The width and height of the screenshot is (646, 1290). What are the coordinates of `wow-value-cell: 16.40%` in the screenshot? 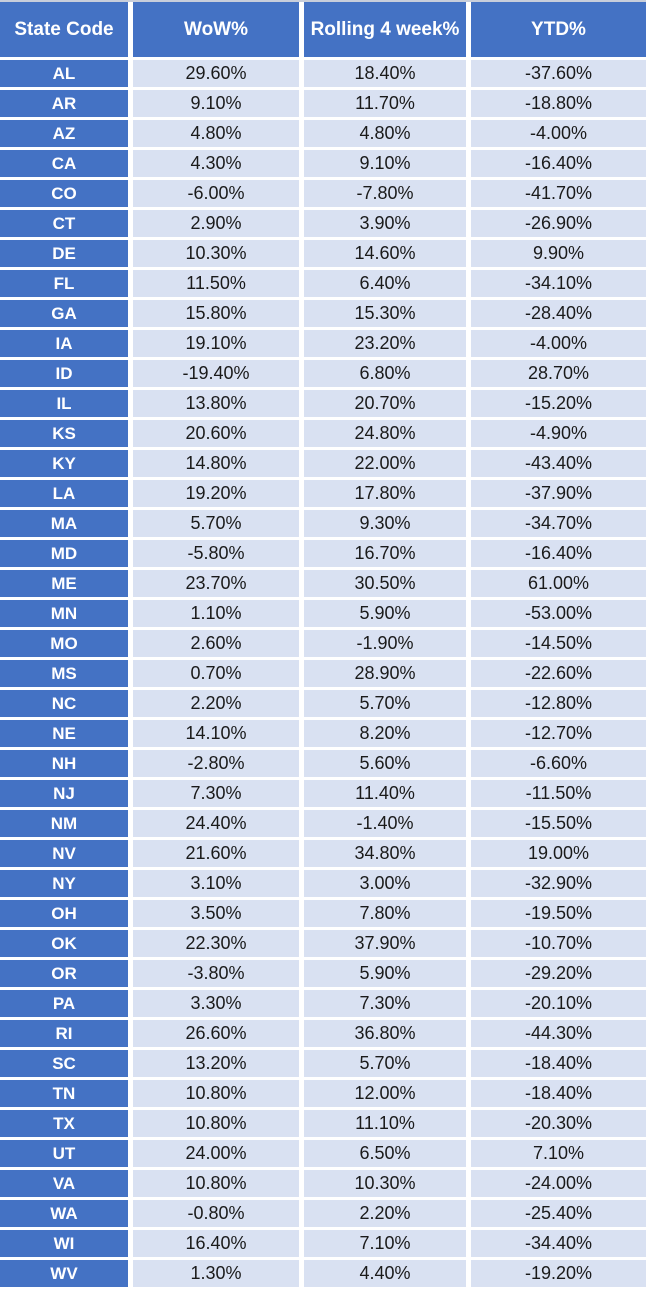 It's located at (216, 1243).